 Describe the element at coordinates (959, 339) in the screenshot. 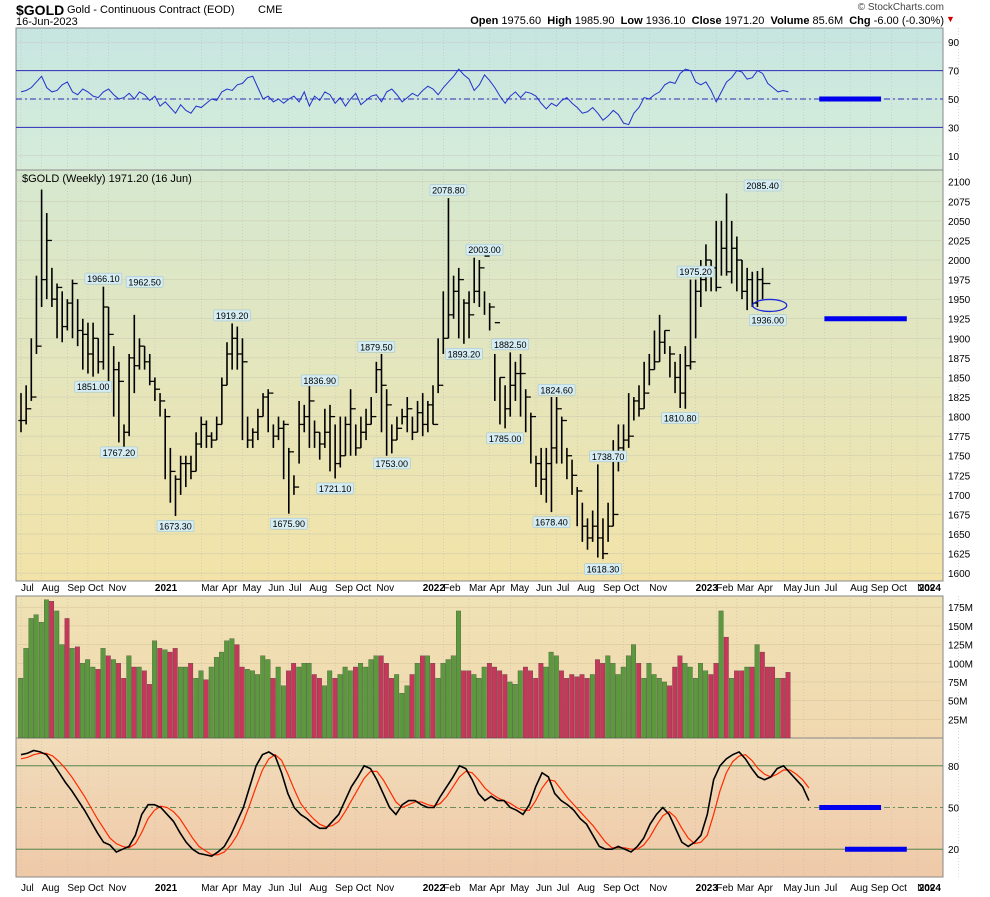

I see `price-tick-label: 1900` at that location.